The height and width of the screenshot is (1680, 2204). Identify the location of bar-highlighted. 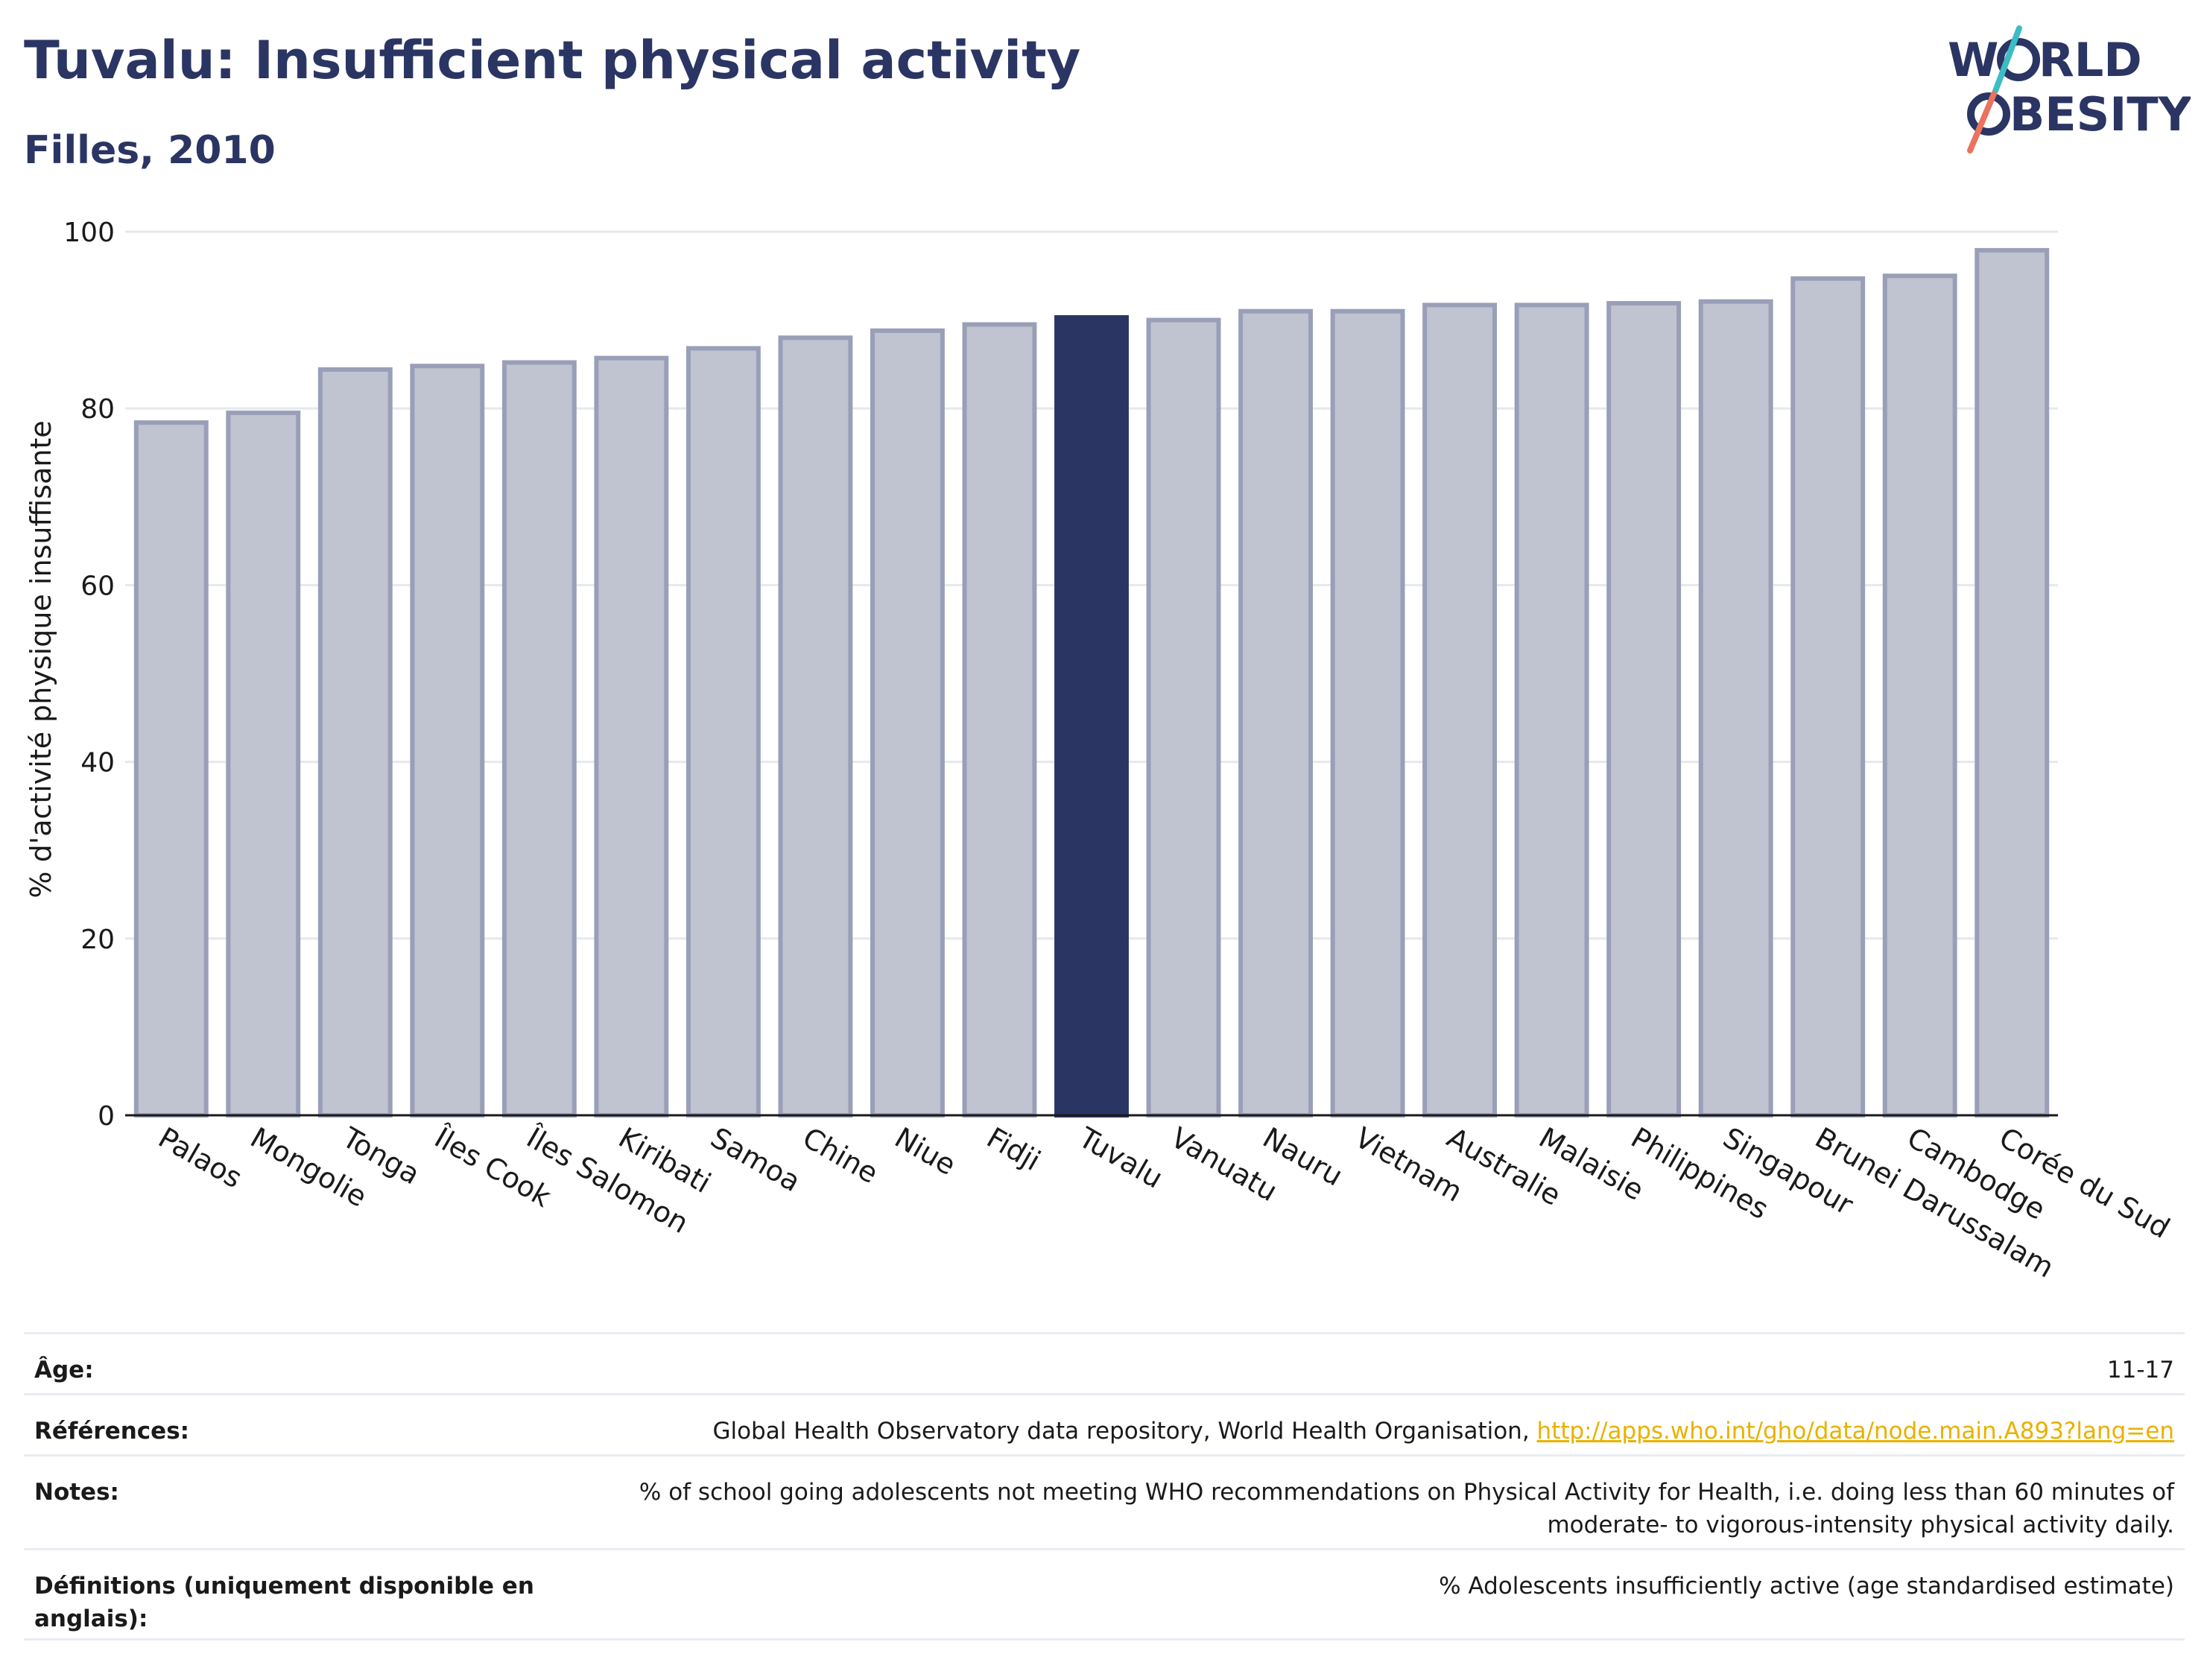
(1091, 716).